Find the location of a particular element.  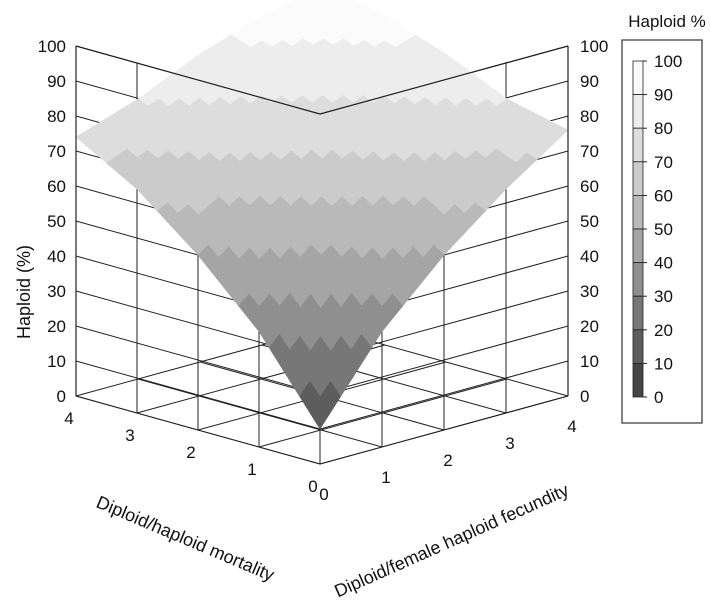

y-axis-label: Diploid/haploid mortality is located at coordinates (185, 538).